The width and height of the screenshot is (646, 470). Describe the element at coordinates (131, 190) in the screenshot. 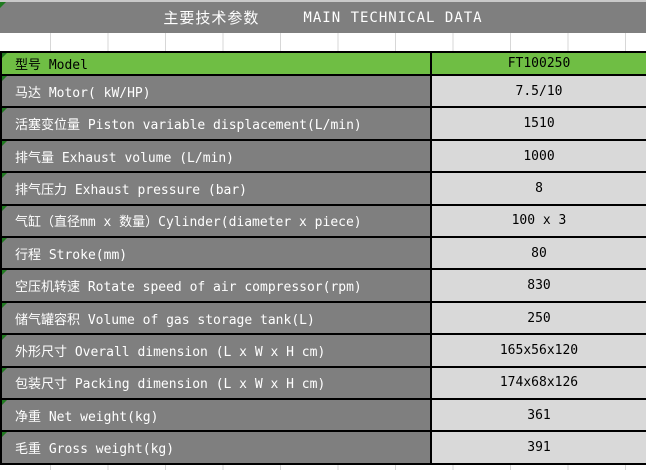

I see `spec-label-text: 排气压力 Exhaust pressure (bar)` at that location.